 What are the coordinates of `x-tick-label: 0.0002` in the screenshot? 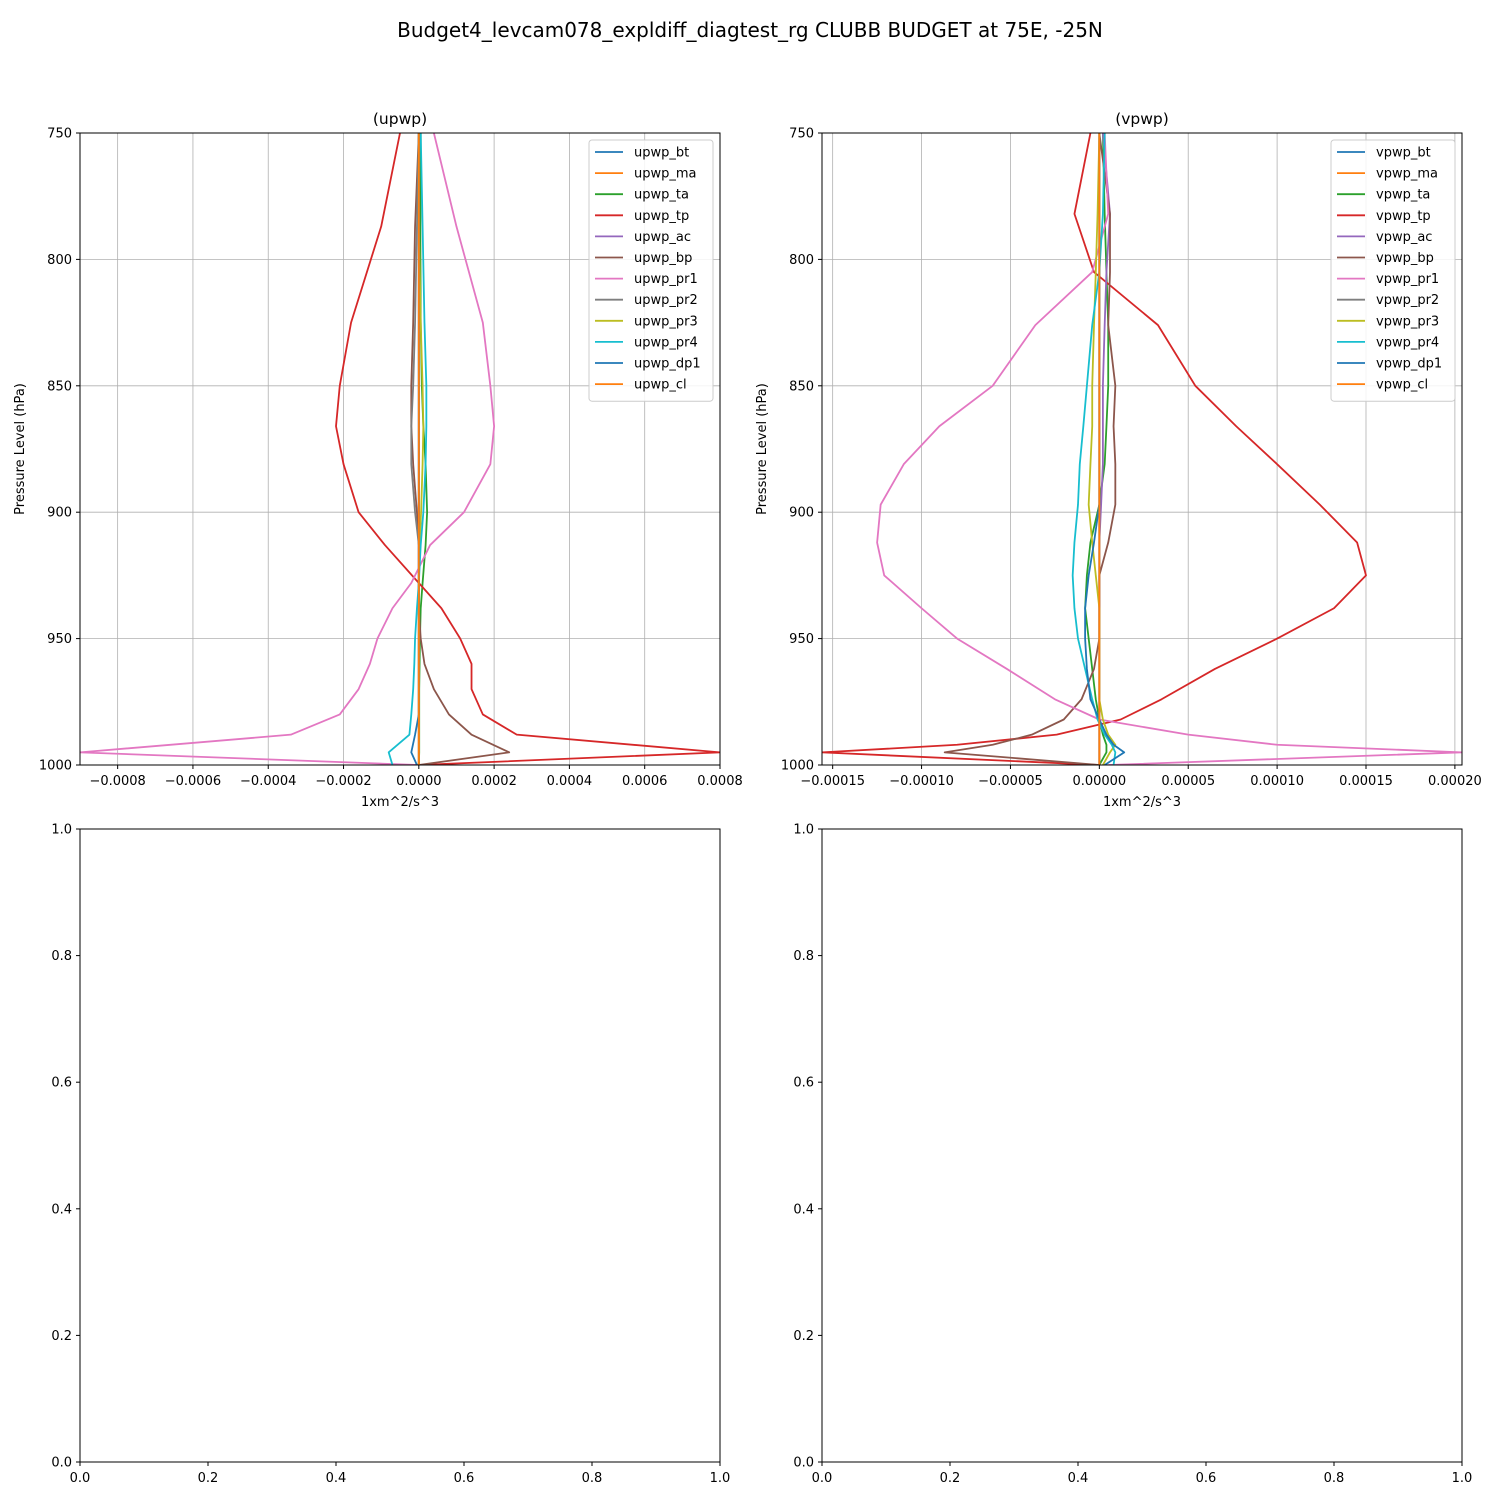 It's located at (494, 781).